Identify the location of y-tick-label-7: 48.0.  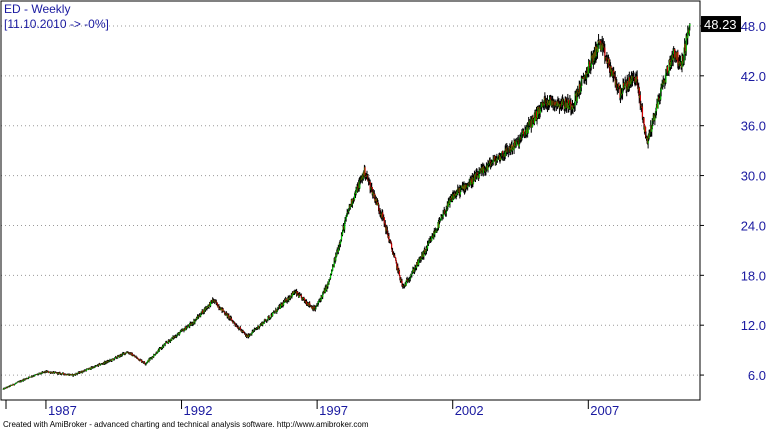
(753, 26).